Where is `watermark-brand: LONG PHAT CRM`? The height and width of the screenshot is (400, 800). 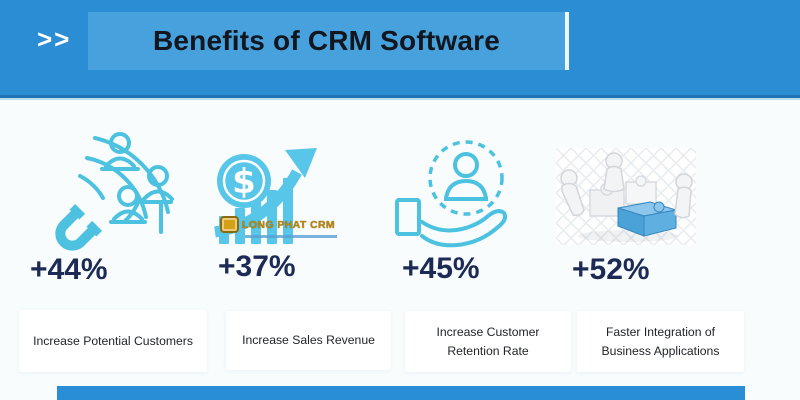 watermark-brand: LONG PHAT CRM is located at coordinates (289, 224).